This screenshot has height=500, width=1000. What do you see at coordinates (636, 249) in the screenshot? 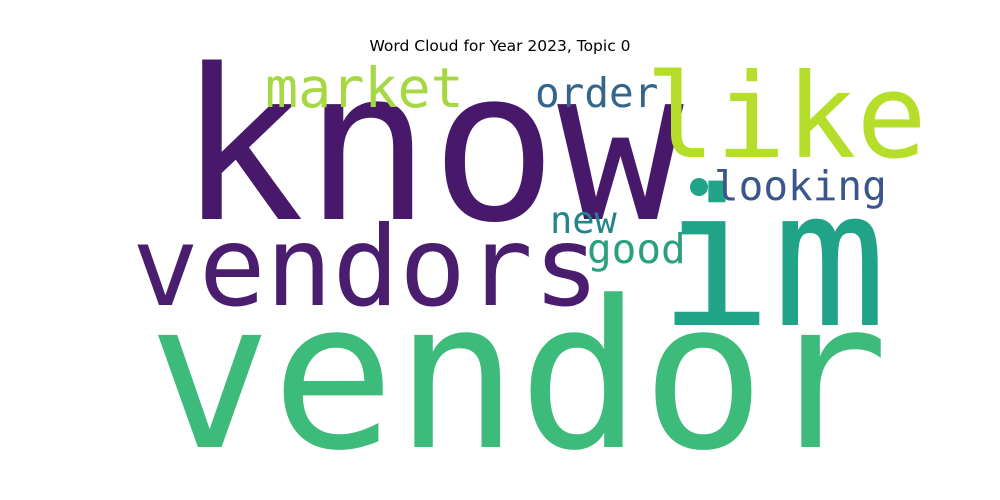
I see `word-good: good` at bounding box center [636, 249].